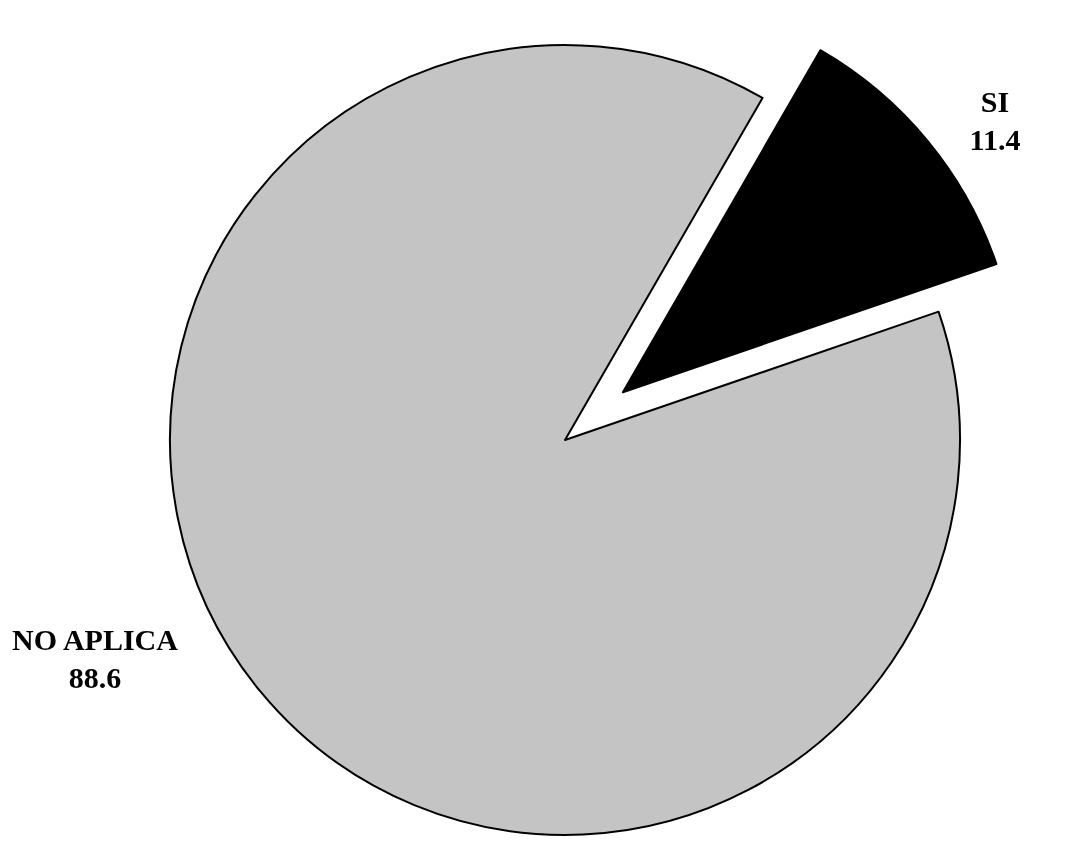  What do you see at coordinates (95, 677) in the screenshot?
I see `data-label: 88.6` at bounding box center [95, 677].